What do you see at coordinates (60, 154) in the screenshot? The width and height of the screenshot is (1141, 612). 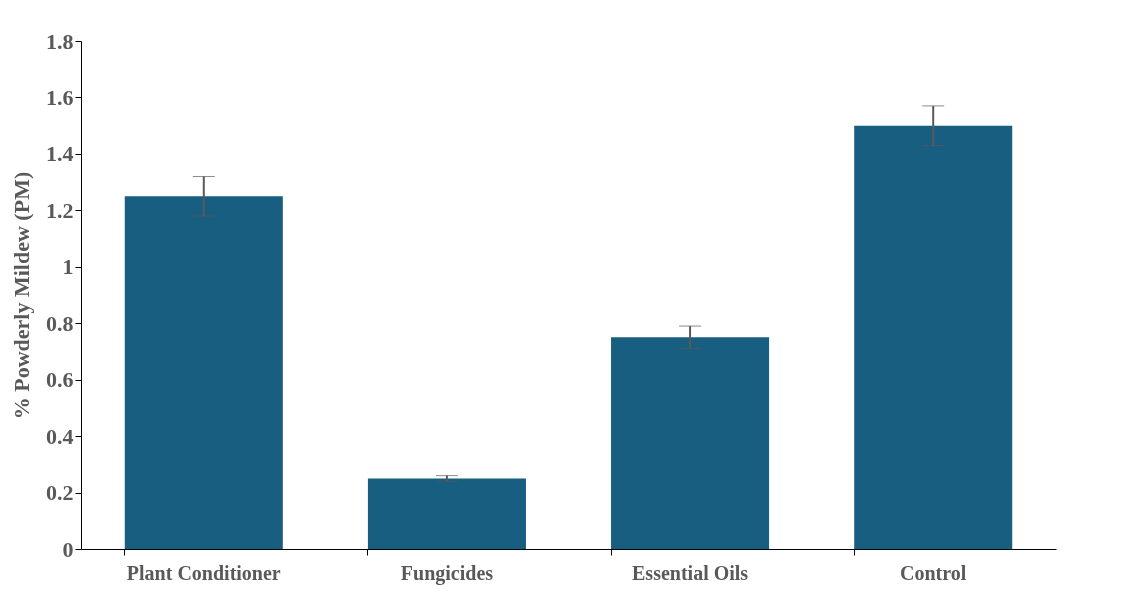 I see `y-tick-label: 1.4` at bounding box center [60, 154].